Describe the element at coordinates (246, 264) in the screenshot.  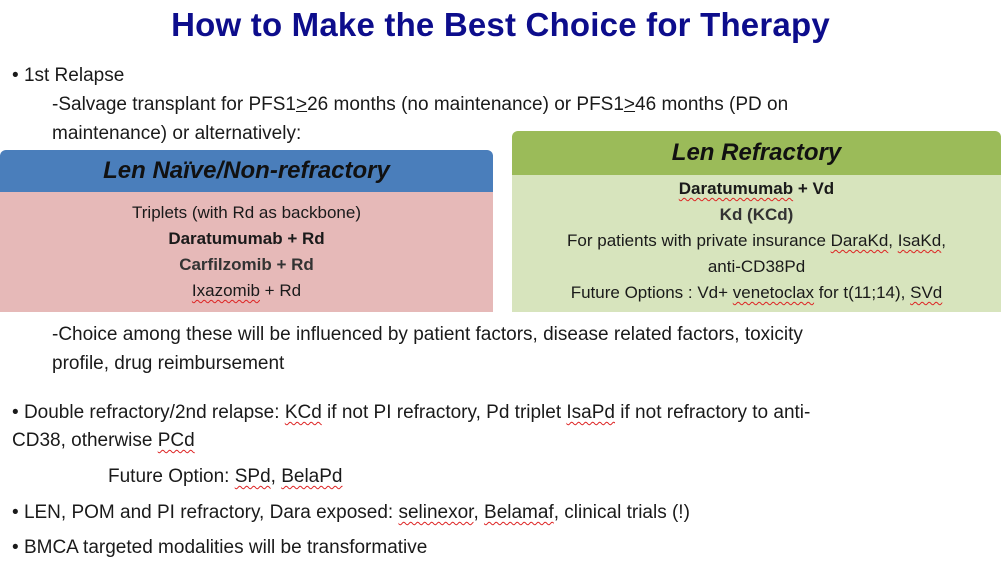
I see `len-naive-line: Carfilzomib + Rd` at that location.